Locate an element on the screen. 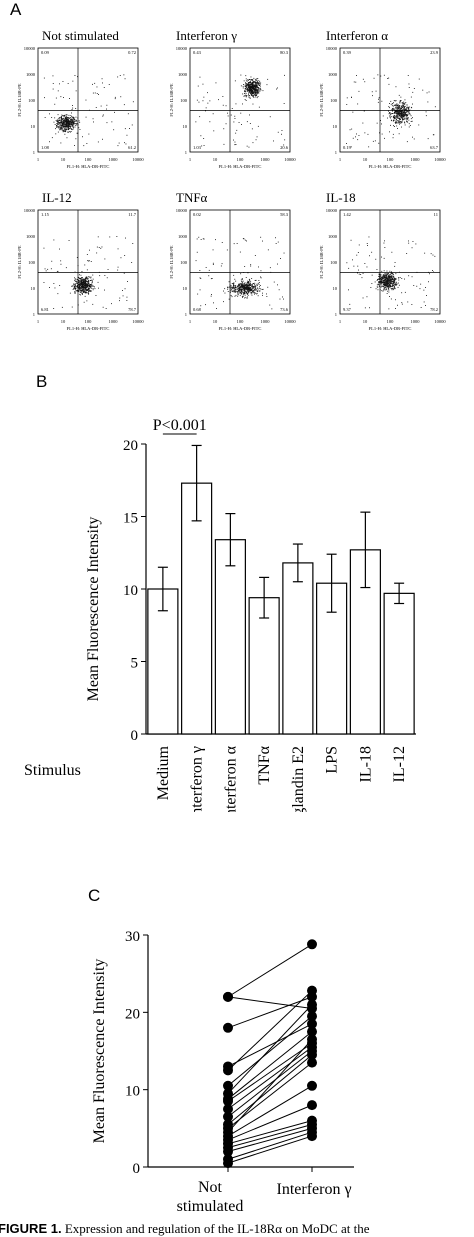 Image resolution: width=474 pixels, height=1237 pixels. panel-b-letter: B is located at coordinates (42, 381).